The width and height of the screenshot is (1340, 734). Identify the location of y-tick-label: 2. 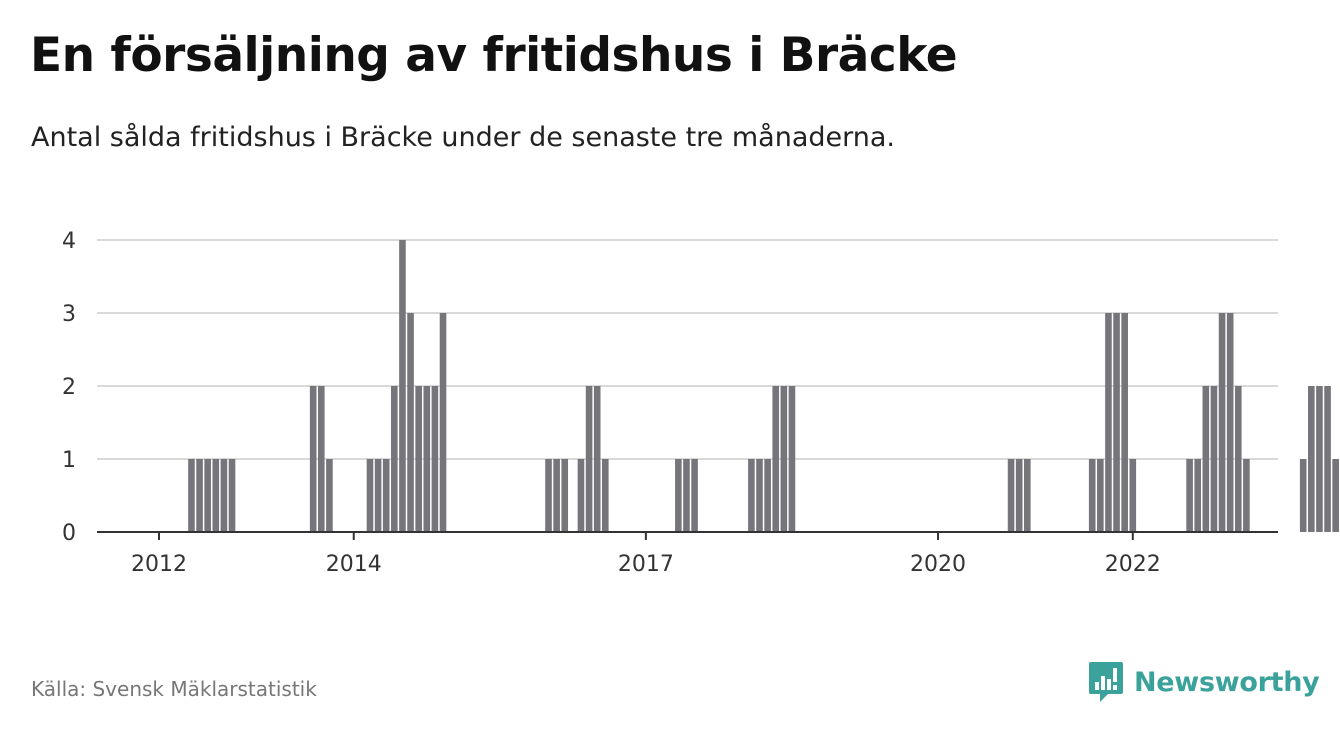
(69, 387).